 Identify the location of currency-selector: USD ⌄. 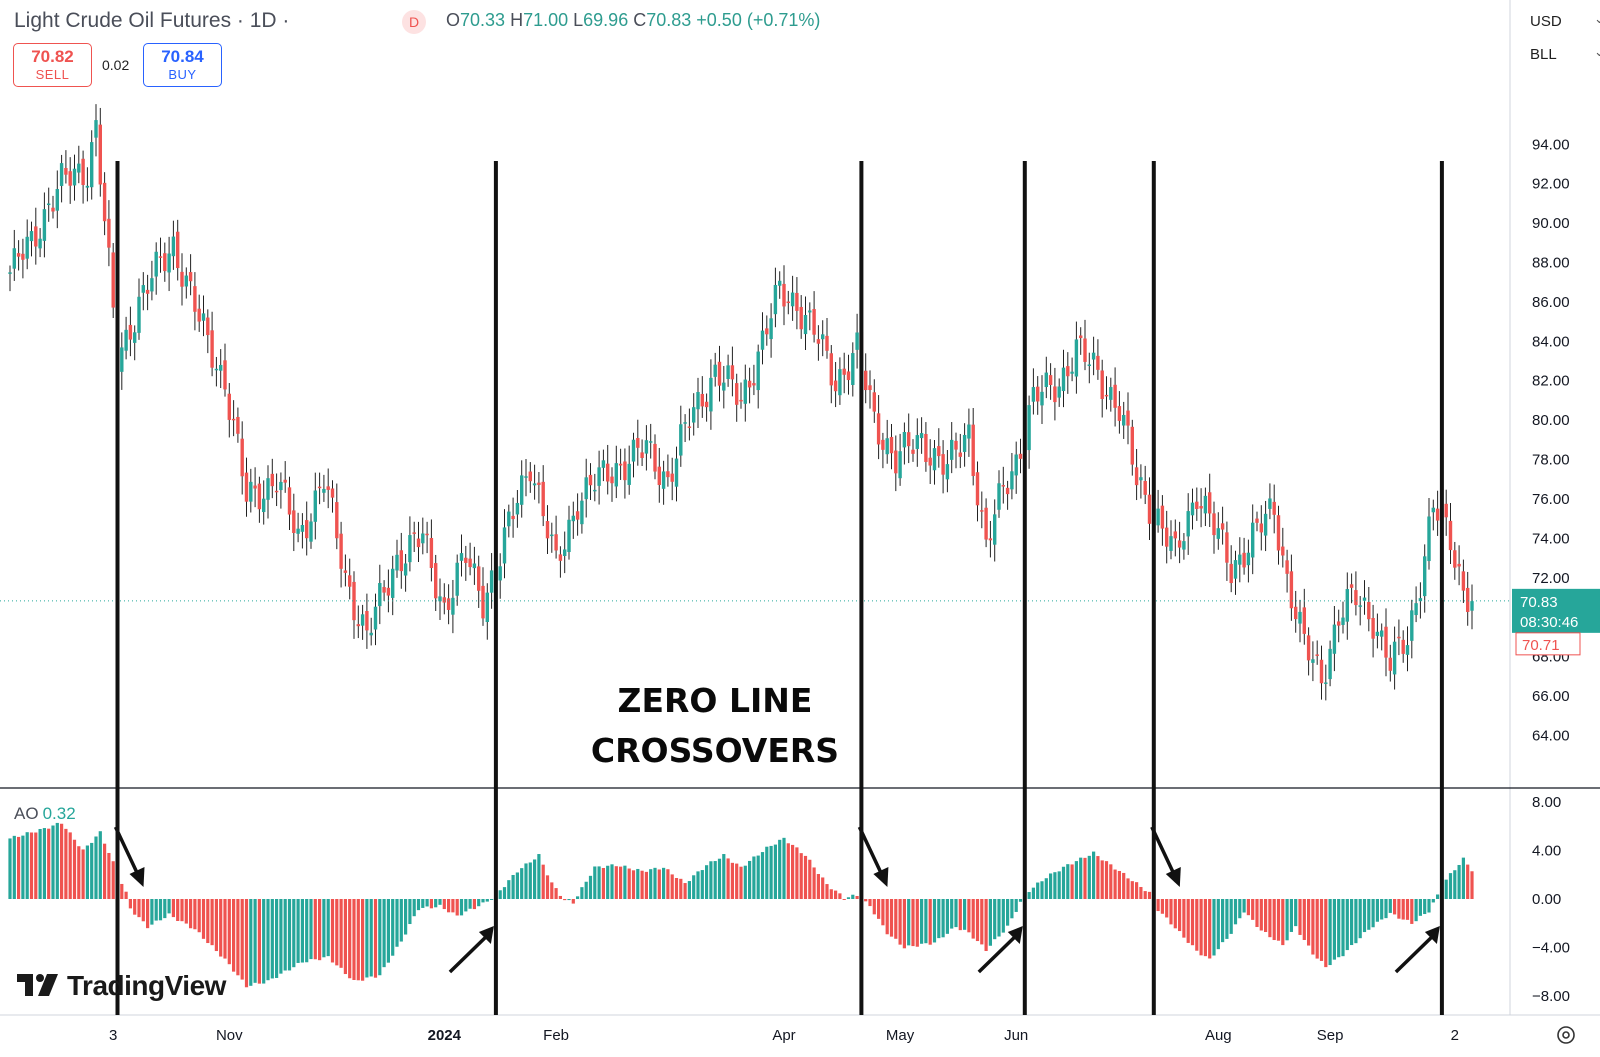
(1565, 20).